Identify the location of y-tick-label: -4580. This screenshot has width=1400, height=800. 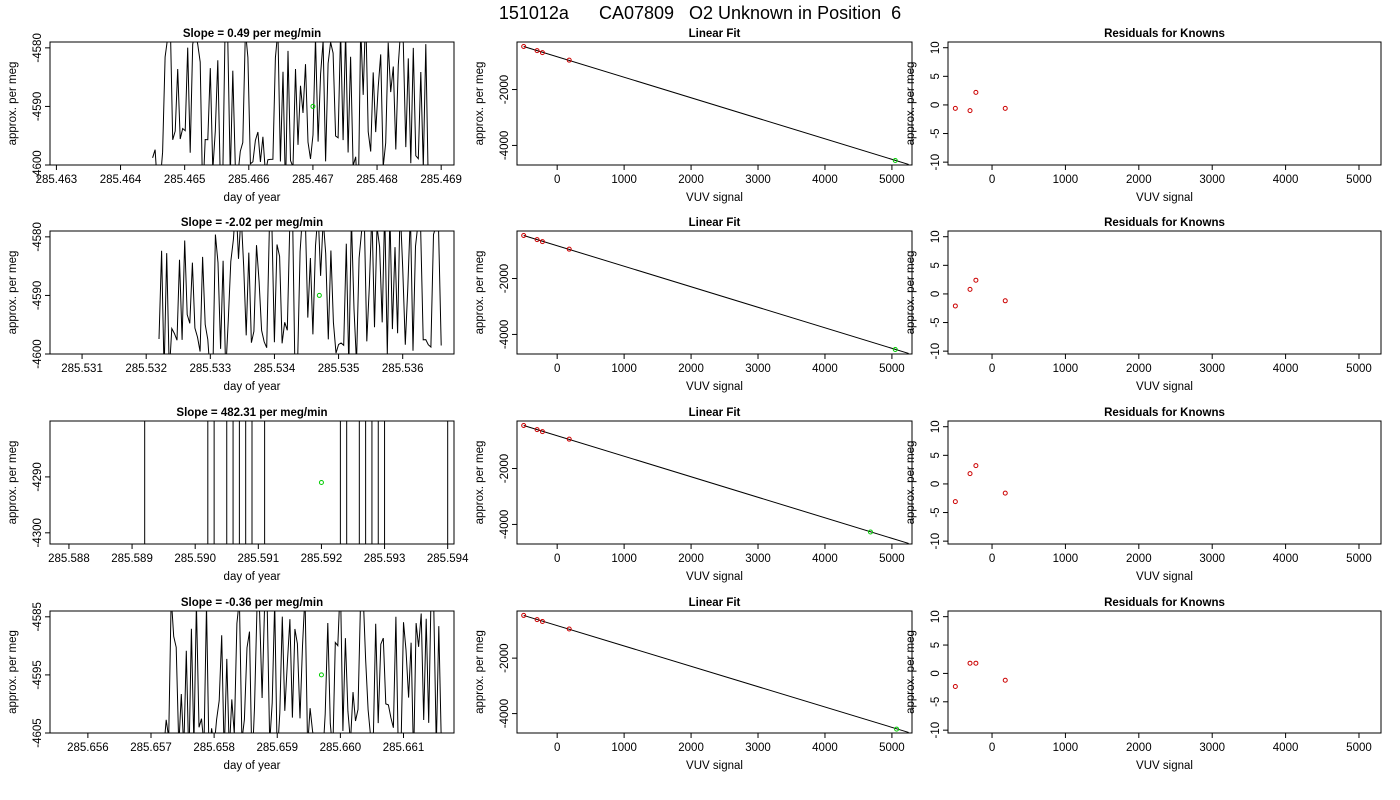
(38, 236).